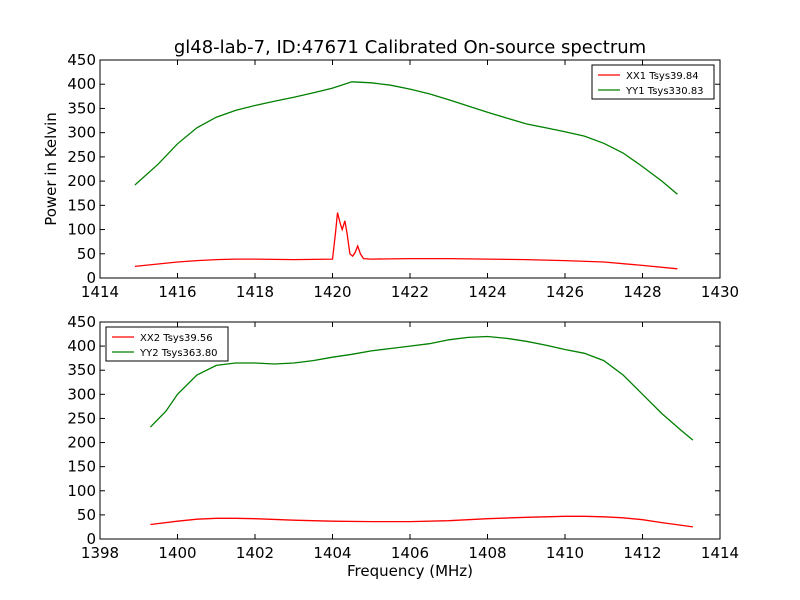  What do you see at coordinates (177, 553) in the screenshot?
I see `bottom-x-tick-label: 1400` at bounding box center [177, 553].